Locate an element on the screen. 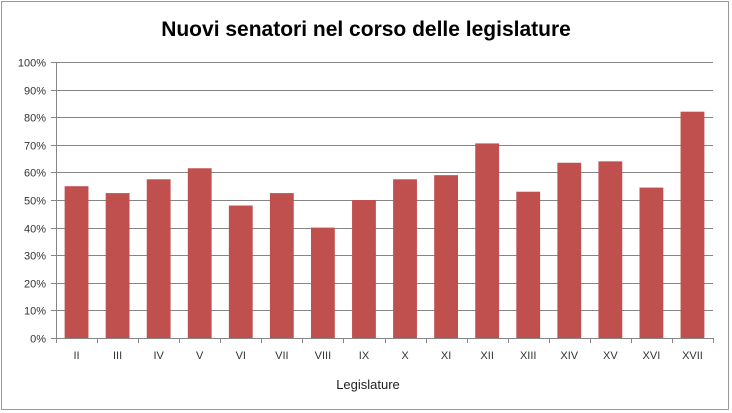 The height and width of the screenshot is (413, 732). x-tick-label: VII is located at coordinates (281, 356).